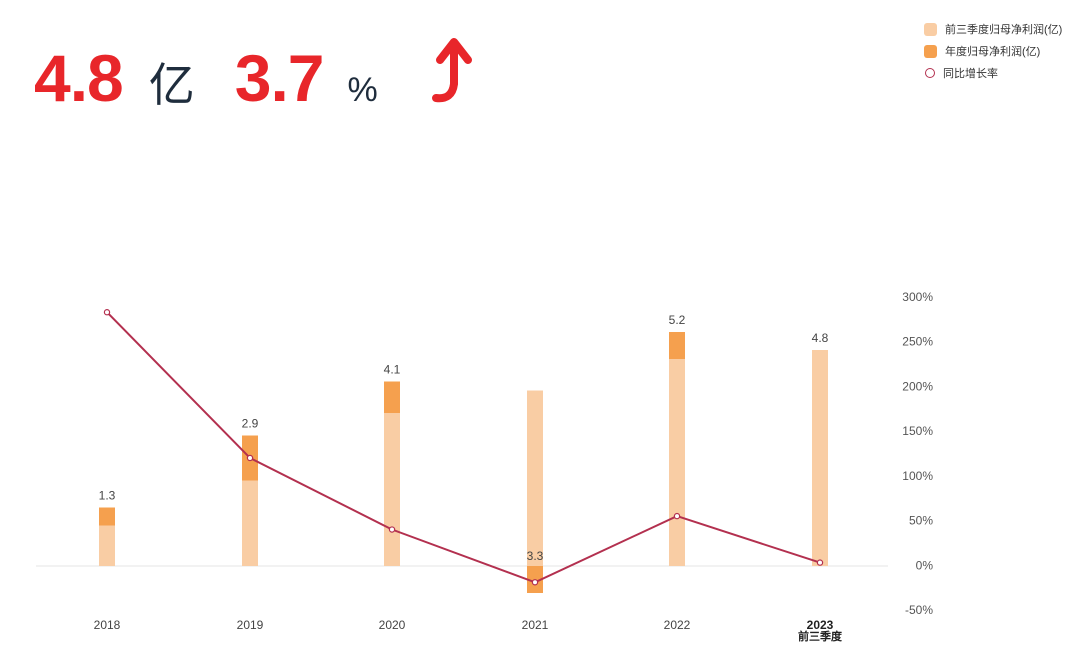 The image size is (1080, 654). What do you see at coordinates (535, 625) in the screenshot?
I see `x-tick-label: 2021` at bounding box center [535, 625].